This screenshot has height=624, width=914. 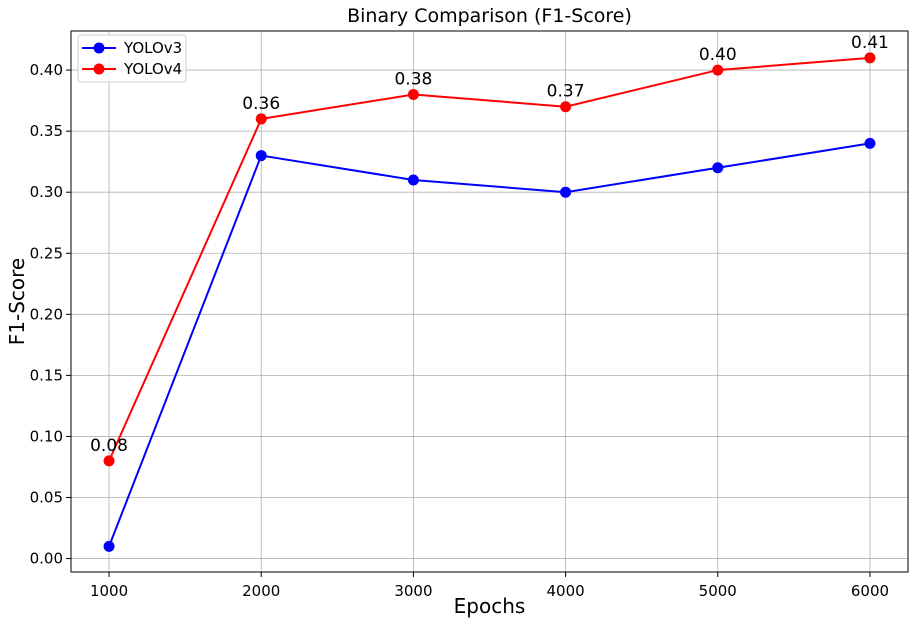 I want to click on x-tick-label: 6000, so click(x=870, y=591).